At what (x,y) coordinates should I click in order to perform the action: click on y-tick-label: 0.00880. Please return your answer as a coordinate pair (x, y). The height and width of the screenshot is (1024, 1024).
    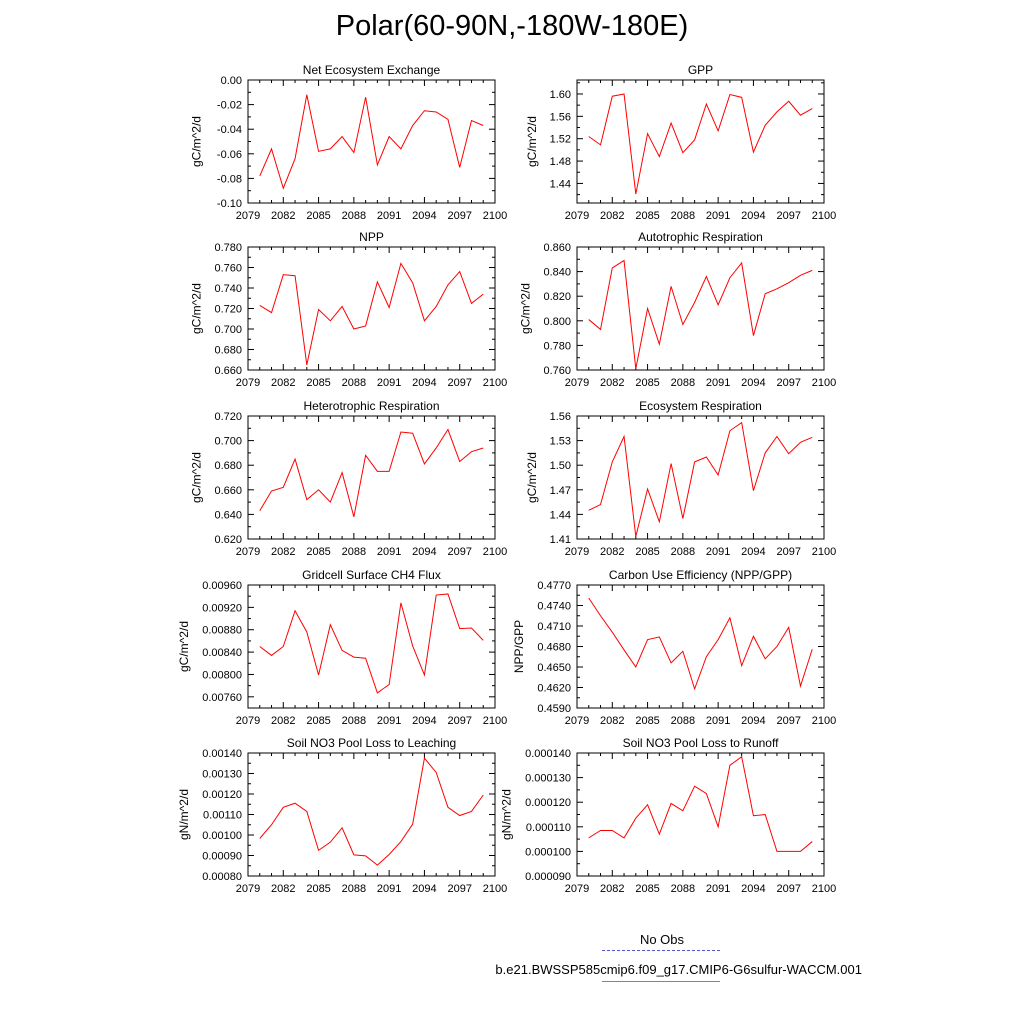
    Looking at the image, I should click on (222, 631).